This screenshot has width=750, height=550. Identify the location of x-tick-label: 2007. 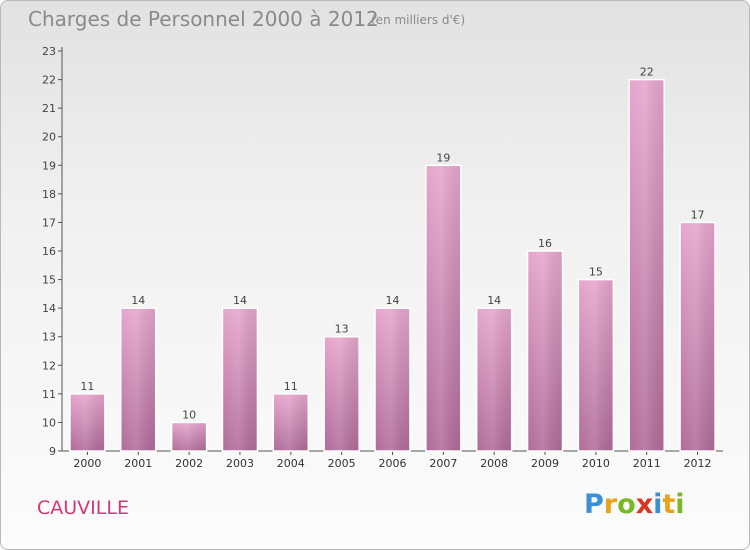
(443, 463).